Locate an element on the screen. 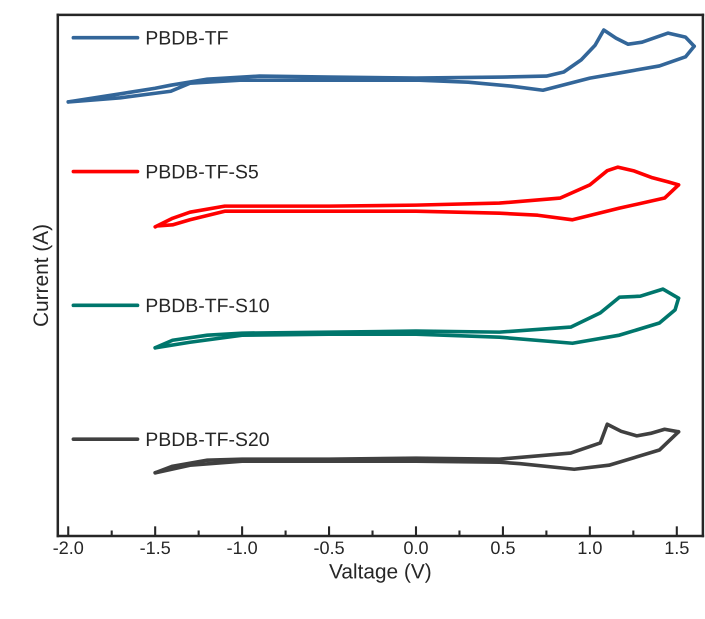 The width and height of the screenshot is (705, 619). legend-label: PBDB-TF is located at coordinates (187, 38).